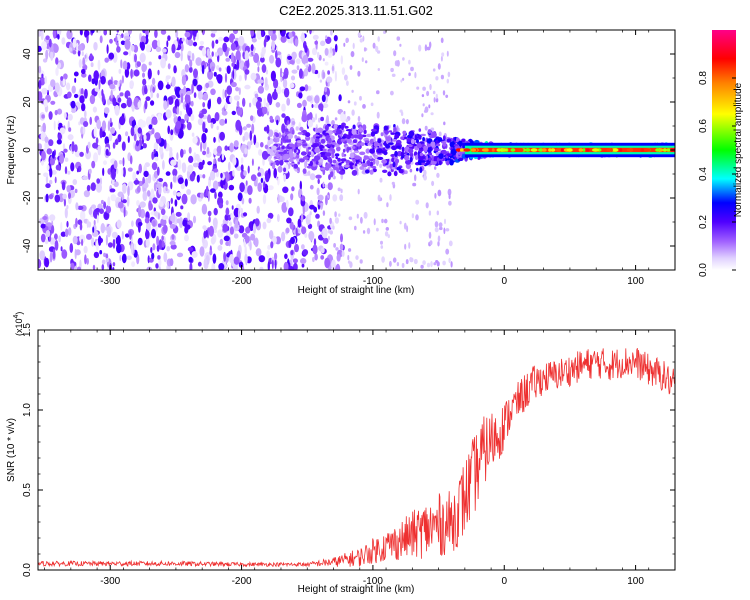  What do you see at coordinates (664, 150) in the screenshot?
I see `spectrogram-carrier-cell` at bounding box center [664, 150].